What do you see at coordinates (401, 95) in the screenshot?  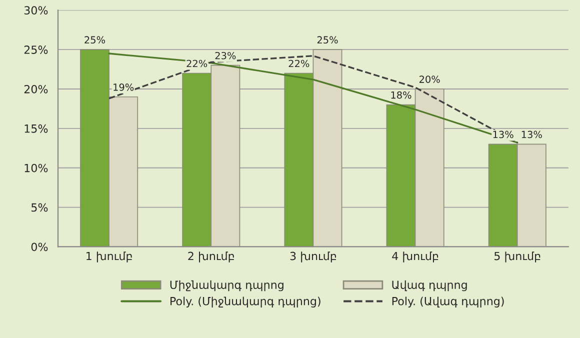 I see `data-label: 18%` at bounding box center [401, 95].